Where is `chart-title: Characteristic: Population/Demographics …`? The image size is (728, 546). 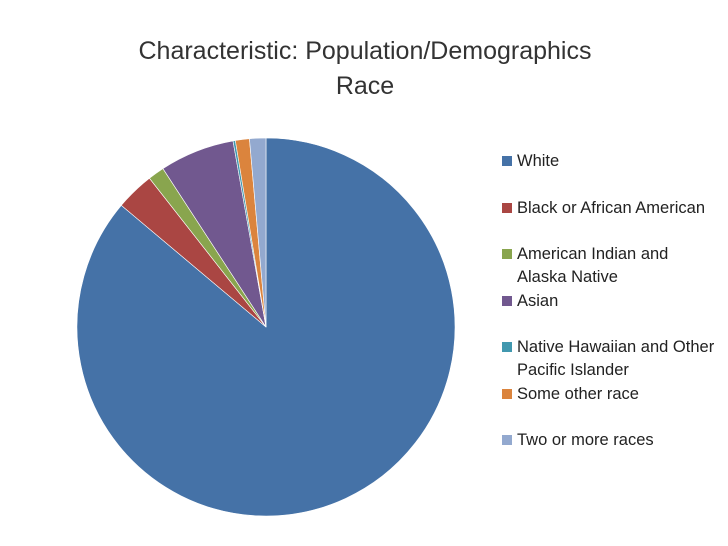
chart-title: Characteristic: Population/Demographics … is located at coordinates (365, 69).